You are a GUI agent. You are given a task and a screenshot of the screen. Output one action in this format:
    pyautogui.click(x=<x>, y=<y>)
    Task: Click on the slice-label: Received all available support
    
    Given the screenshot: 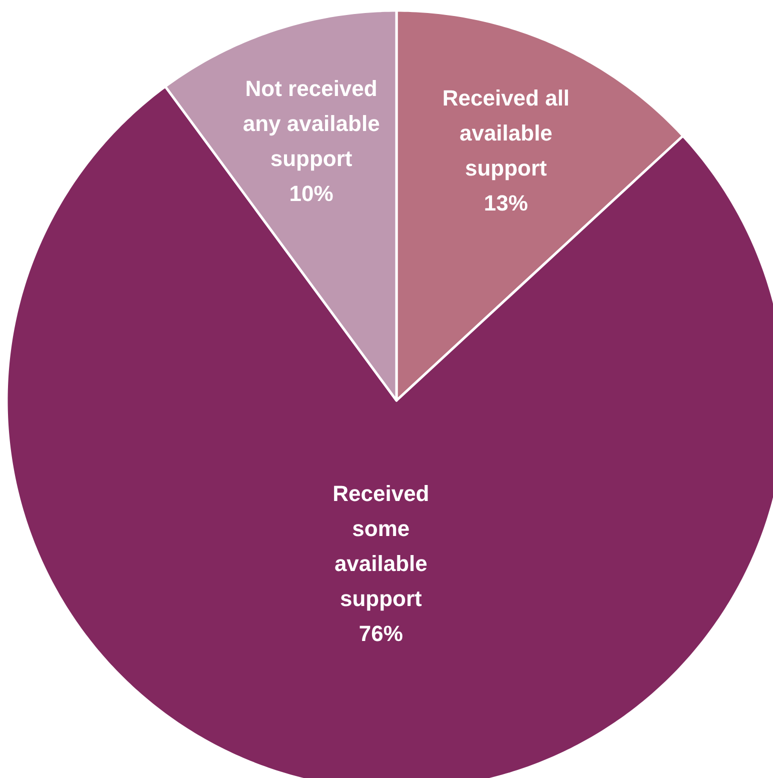 What is the action you would take?
    pyautogui.click(x=506, y=132)
    